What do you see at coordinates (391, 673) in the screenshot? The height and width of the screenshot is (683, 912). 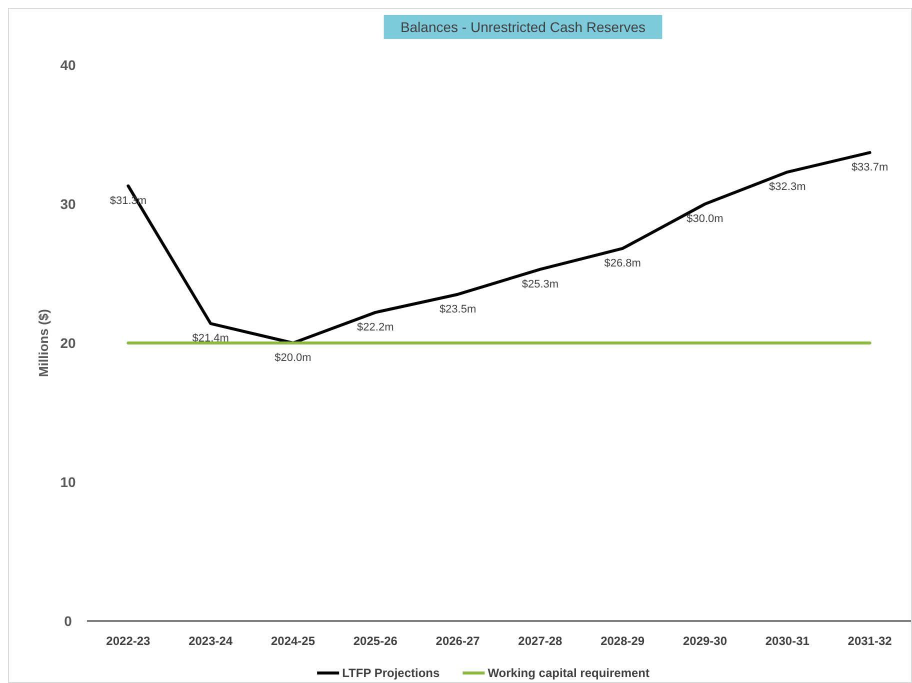 I see `legend-label: LTFP Projections` at bounding box center [391, 673].